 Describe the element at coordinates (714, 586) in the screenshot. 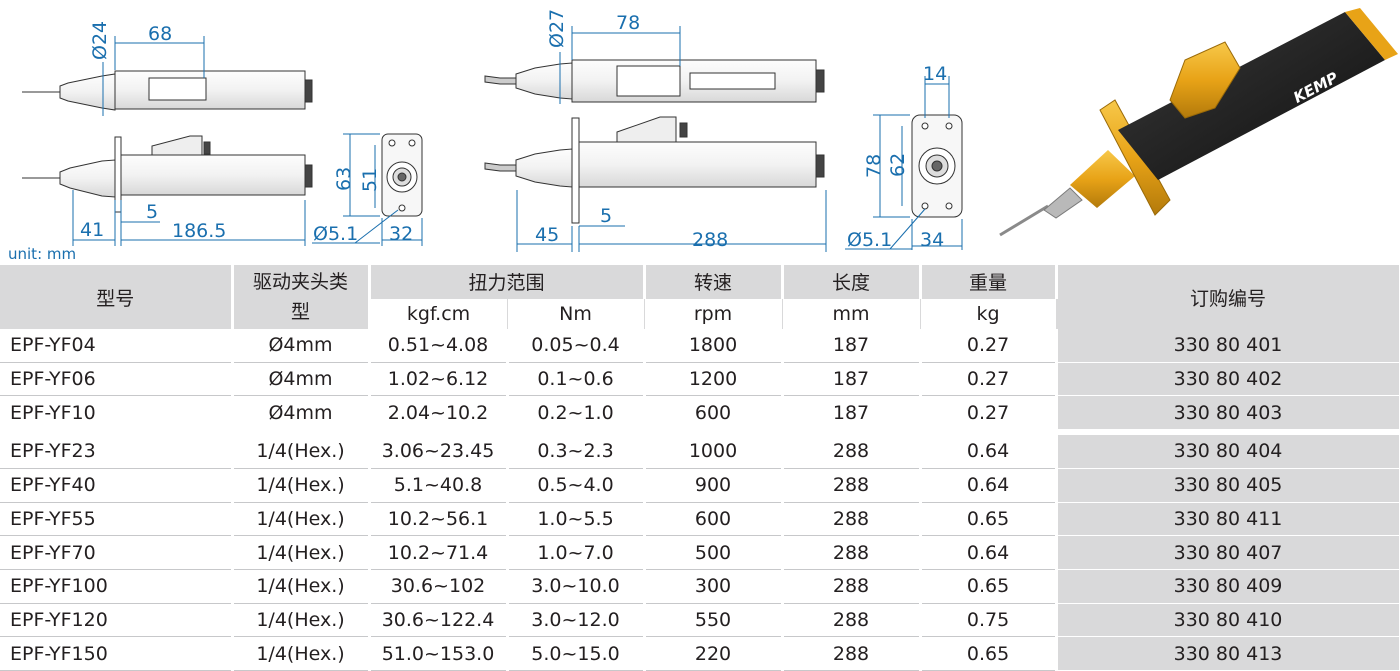

I see `cell-rpm: 300` at that location.